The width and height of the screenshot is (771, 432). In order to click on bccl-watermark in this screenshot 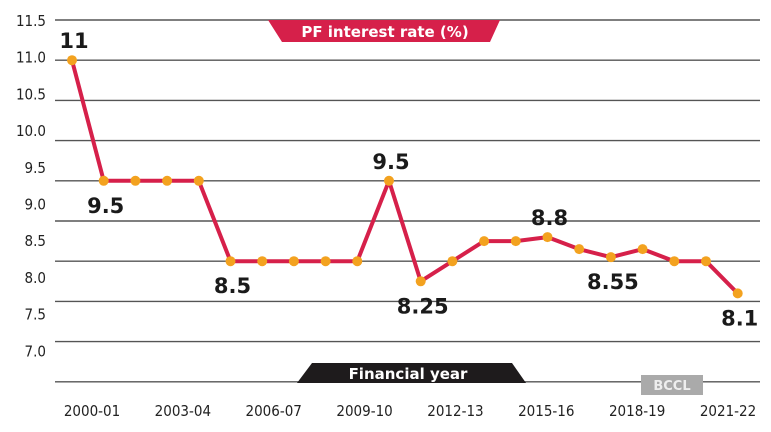, I will do `click(672, 385)`.